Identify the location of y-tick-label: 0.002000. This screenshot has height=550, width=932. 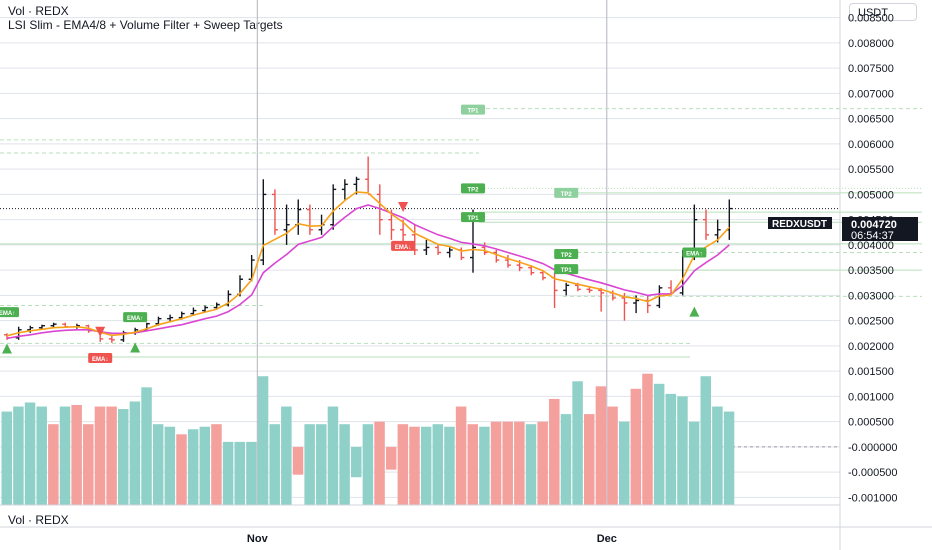
(871, 347).